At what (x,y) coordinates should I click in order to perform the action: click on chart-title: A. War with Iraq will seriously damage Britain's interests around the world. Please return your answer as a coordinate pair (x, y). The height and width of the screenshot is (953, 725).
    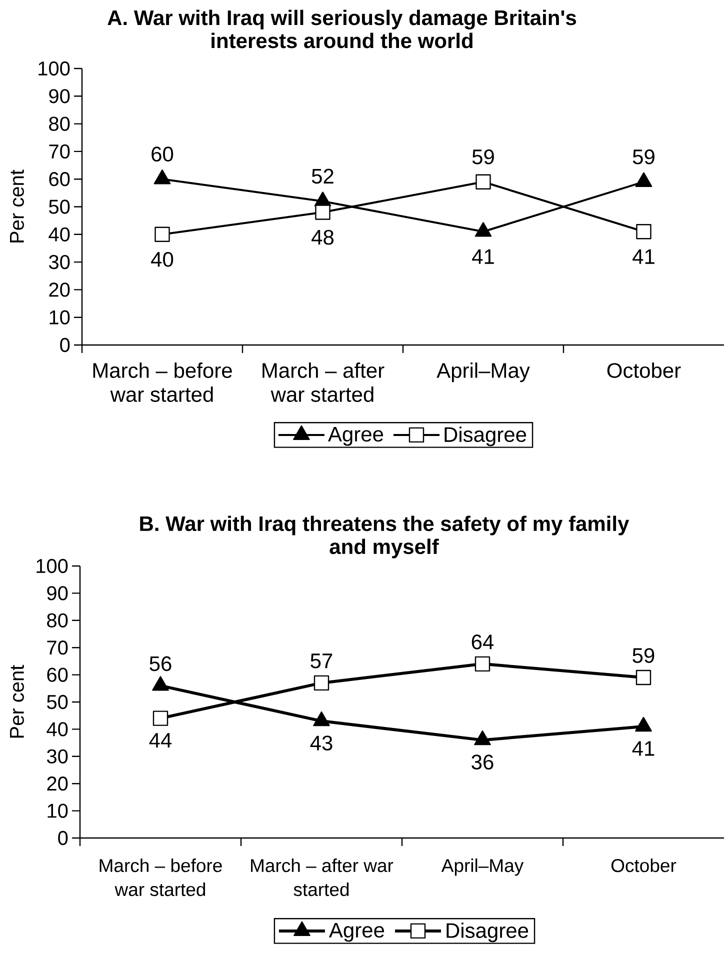
    Looking at the image, I should click on (342, 29).